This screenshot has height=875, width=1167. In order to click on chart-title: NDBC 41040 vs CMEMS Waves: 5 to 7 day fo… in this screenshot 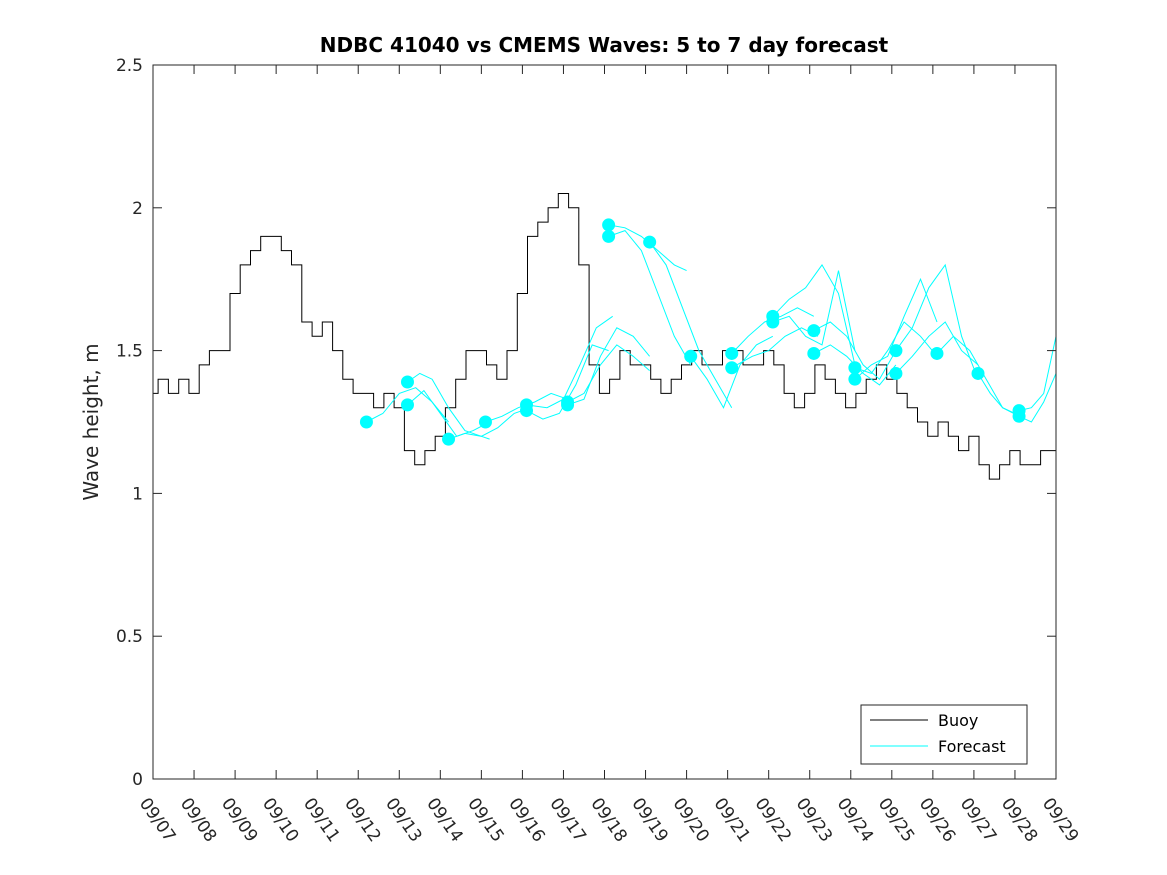, I will do `click(604, 45)`.